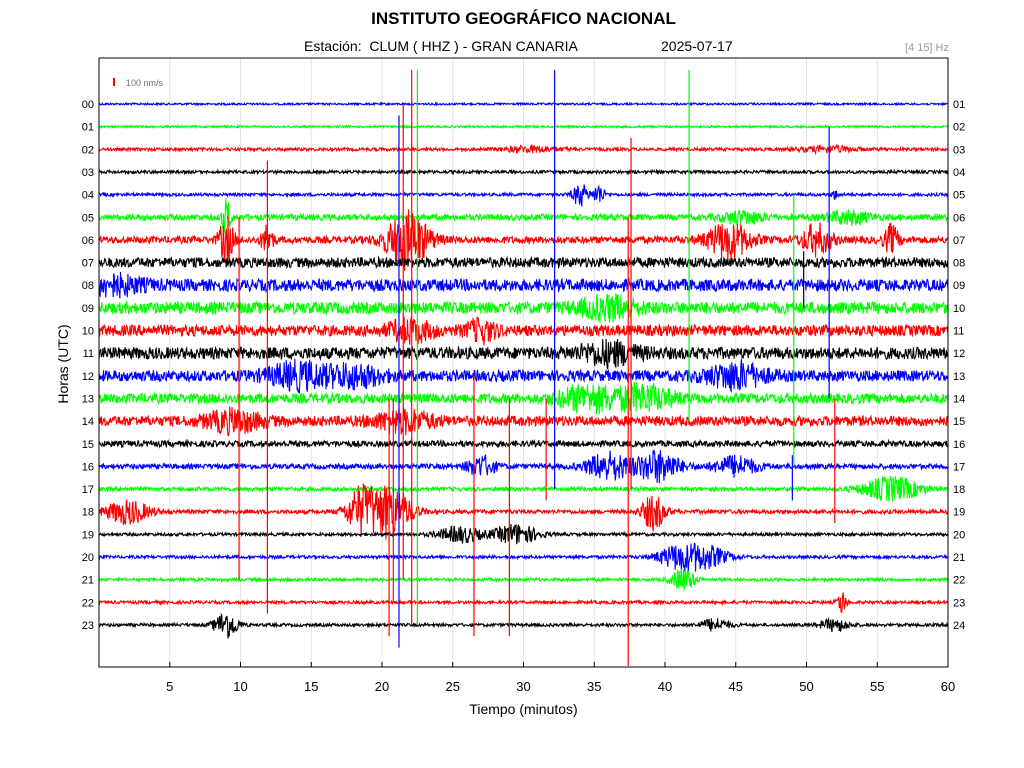 This screenshot has width=1024, height=768. Describe the element at coordinates (88, 332) in the screenshot. I see `hour-label-left: 10` at that location.